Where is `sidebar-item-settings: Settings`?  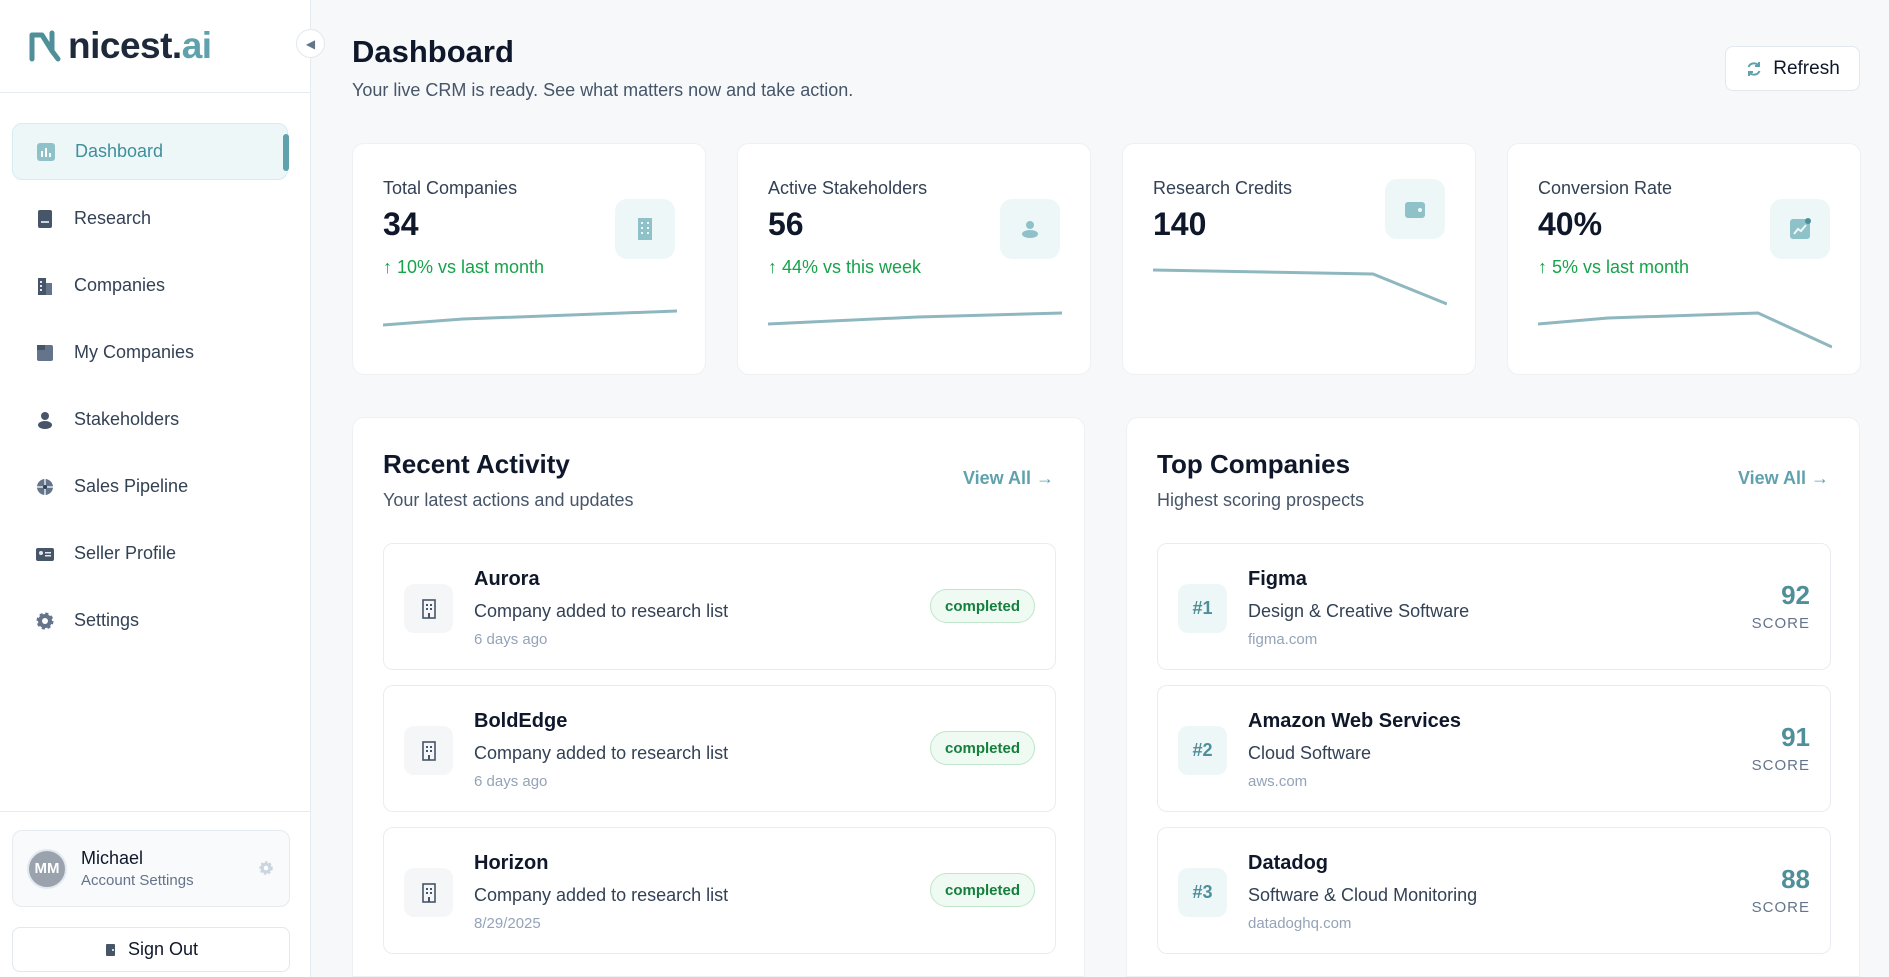
sidebar-item-settings: Settings is located at coordinates (150, 620).